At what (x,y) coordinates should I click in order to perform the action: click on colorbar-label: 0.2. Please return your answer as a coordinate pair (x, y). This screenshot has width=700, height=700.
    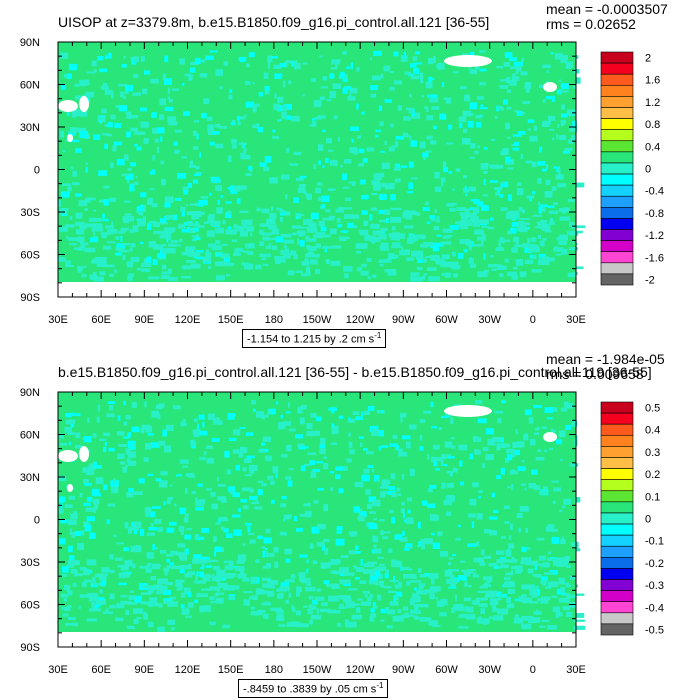
    Looking at the image, I should click on (652, 475).